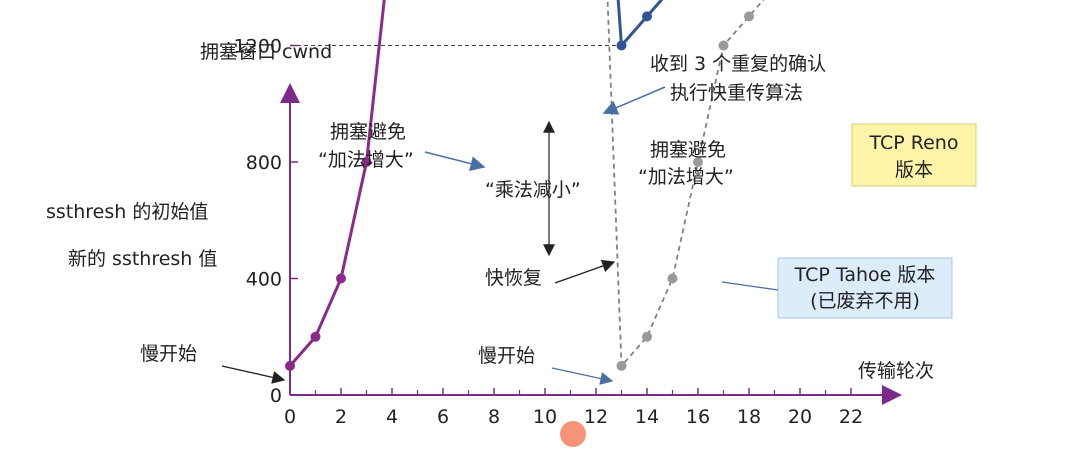  What do you see at coordinates (290, 417) in the screenshot?
I see `x-tick-label: 0` at bounding box center [290, 417].